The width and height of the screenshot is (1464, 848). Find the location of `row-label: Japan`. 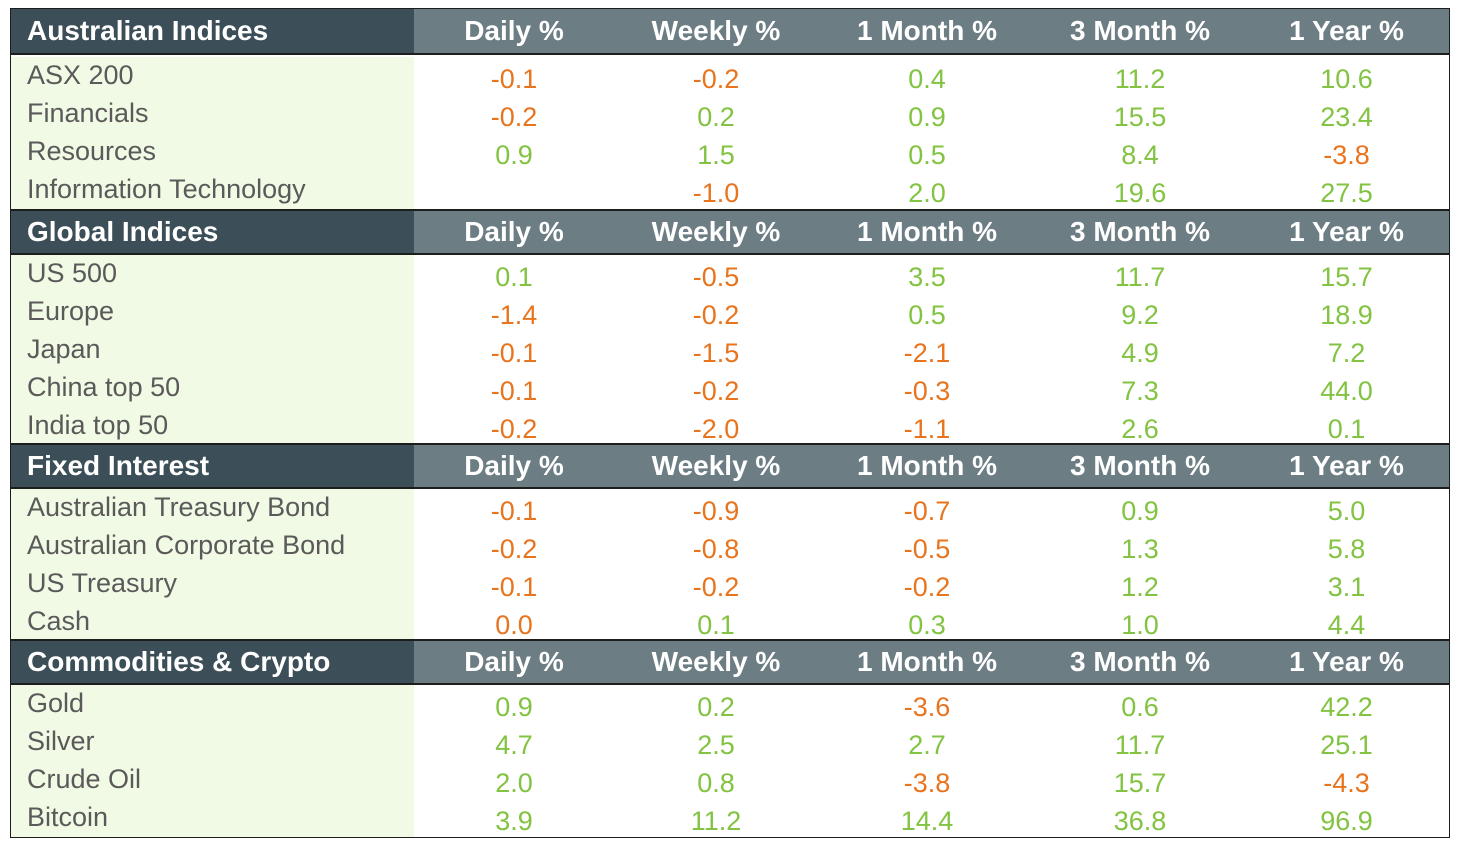

row-label: Japan is located at coordinates (212, 350).